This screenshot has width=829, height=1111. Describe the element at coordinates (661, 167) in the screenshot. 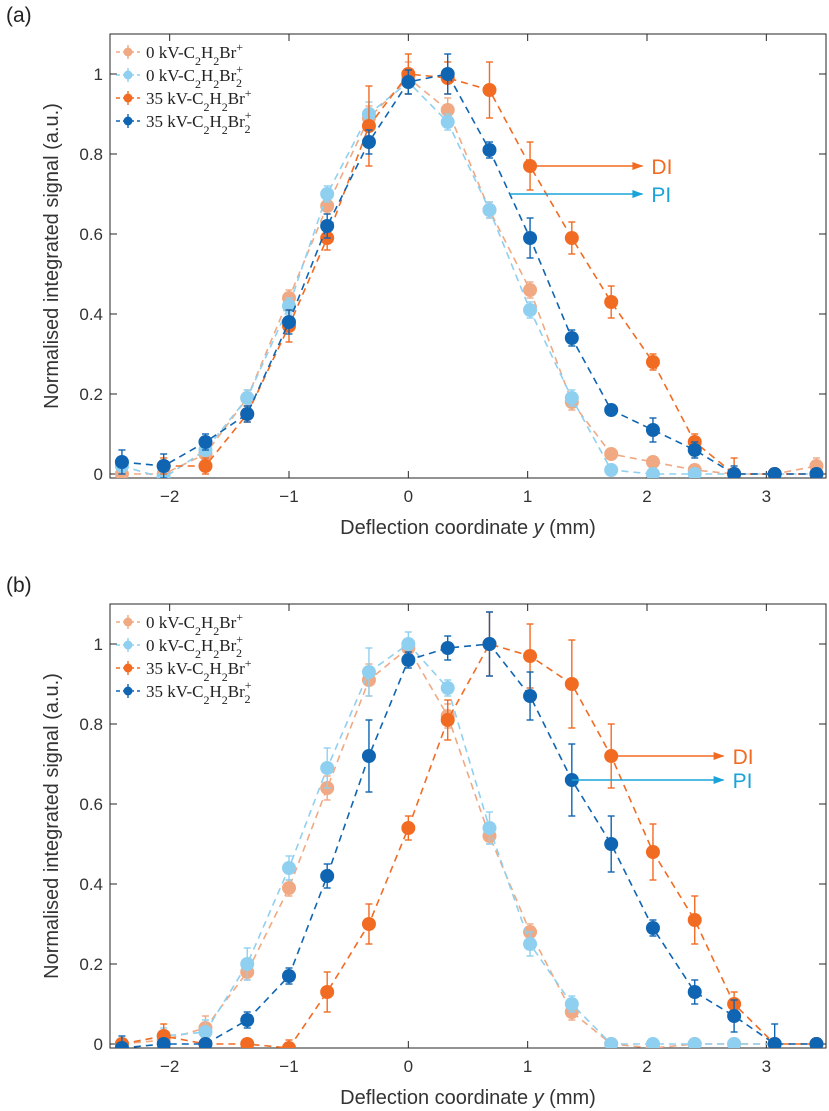

I see `annotation-label: DI` at that location.